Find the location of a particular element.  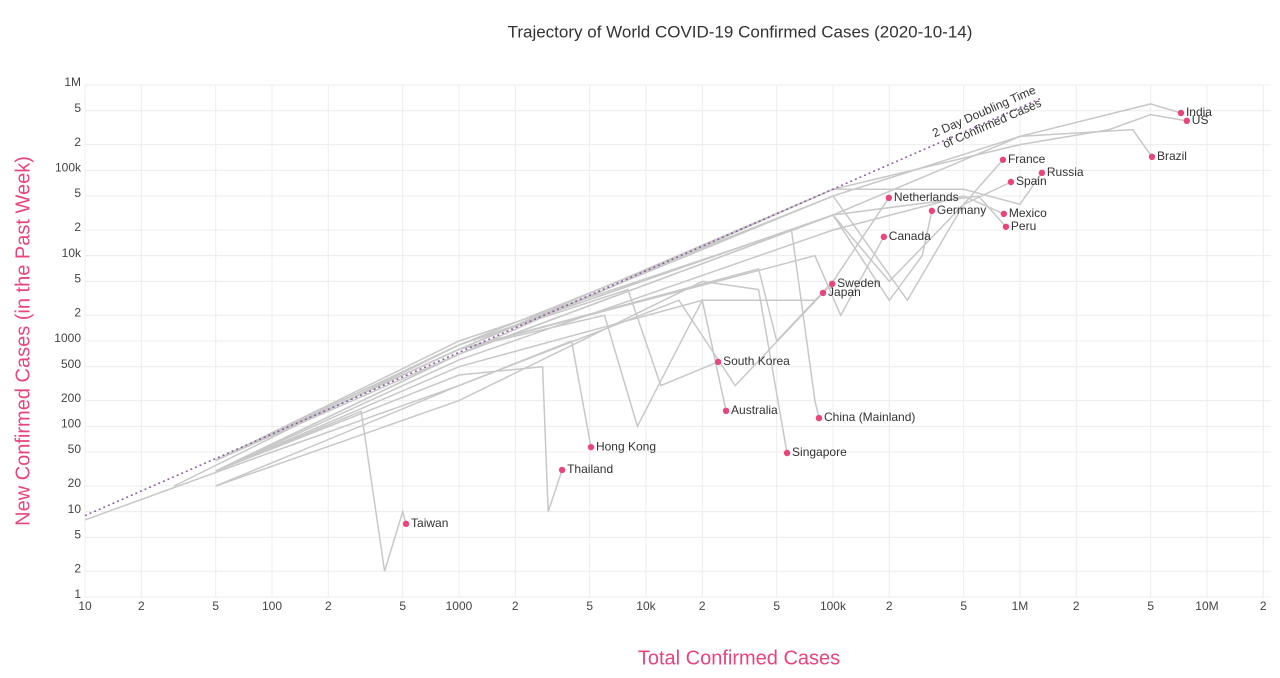

x-tick-label: 100k is located at coordinates (833, 606).